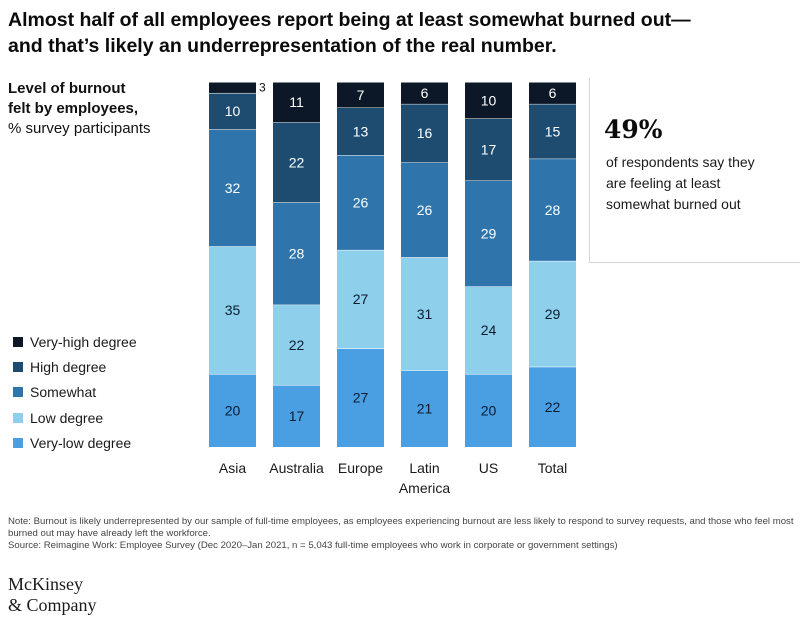 Image resolution: width=800 pixels, height=624 pixels. I want to click on x-tick-label: Asia, so click(232, 468).